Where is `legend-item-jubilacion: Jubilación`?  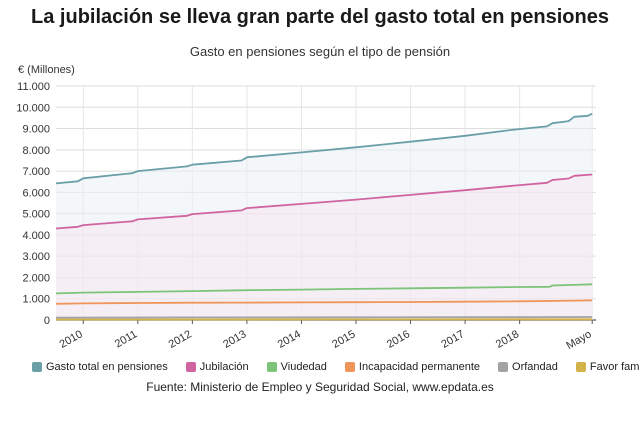
legend-item-jubilacion: Jubilación is located at coordinates (217, 367).